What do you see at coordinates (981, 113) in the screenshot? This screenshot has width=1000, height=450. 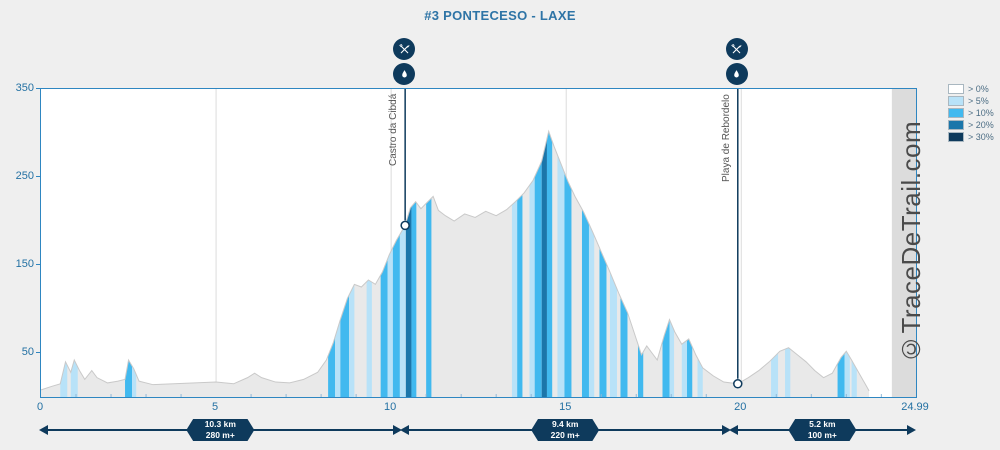 I see `legend-label: > 10%` at bounding box center [981, 113].